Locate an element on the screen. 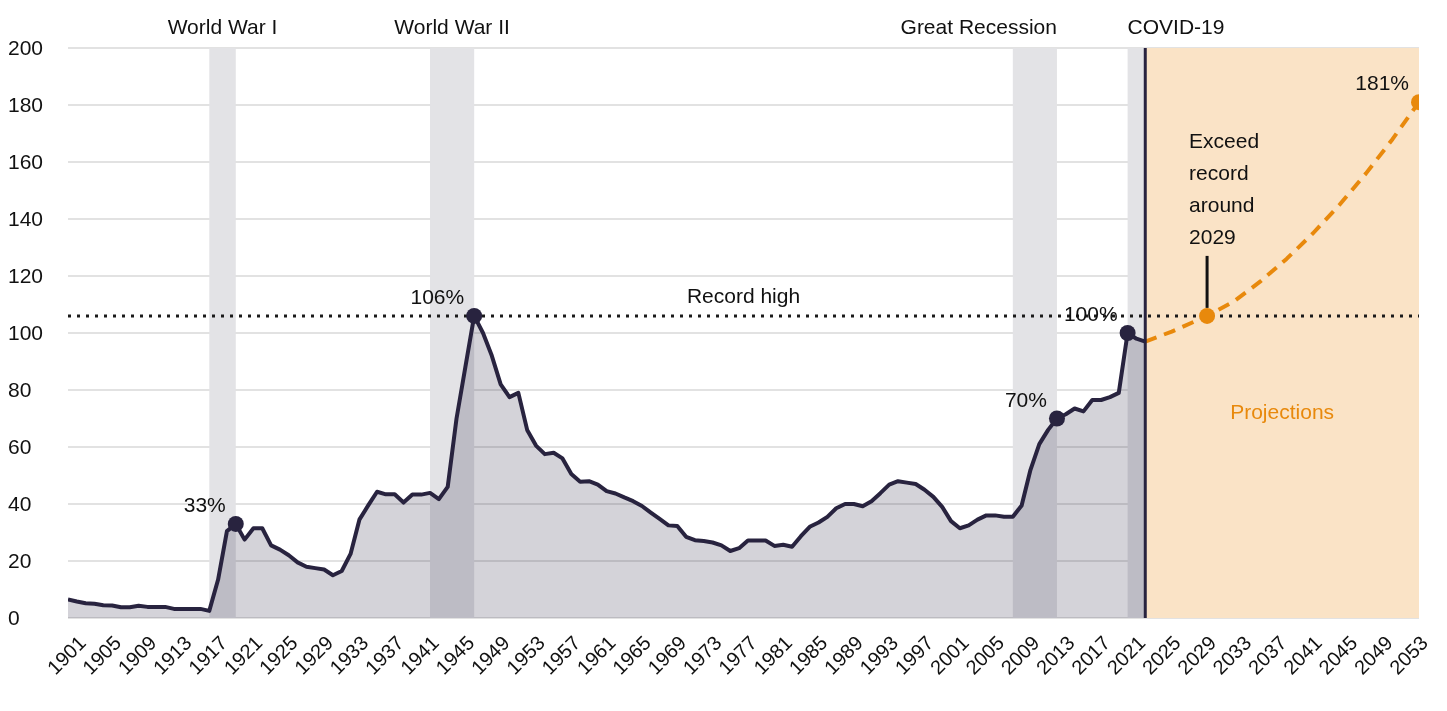 This screenshot has height=711, width=1447. y-tick-label: 80 is located at coordinates (20, 390).